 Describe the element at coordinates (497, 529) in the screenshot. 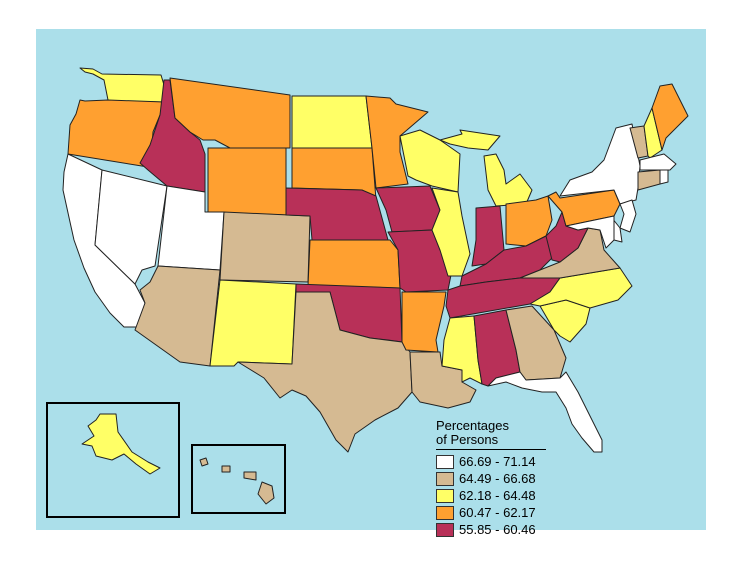

I see `legend-label: 55.85 - 60.46` at that location.